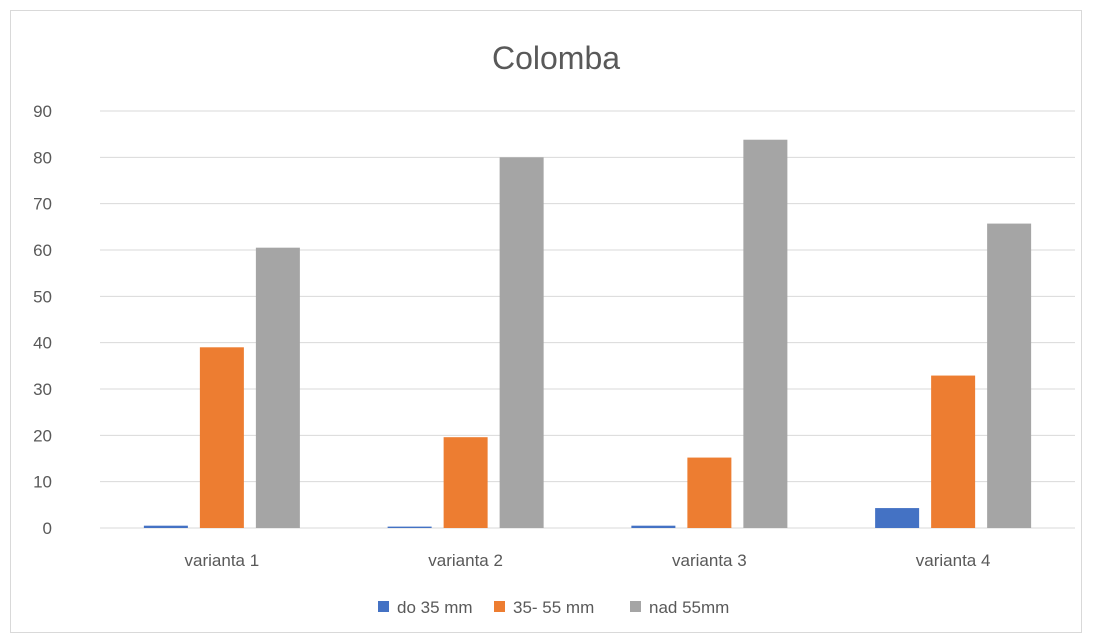 This screenshot has width=1093, height=644. I want to click on y-tick-label: 80, so click(42, 157).